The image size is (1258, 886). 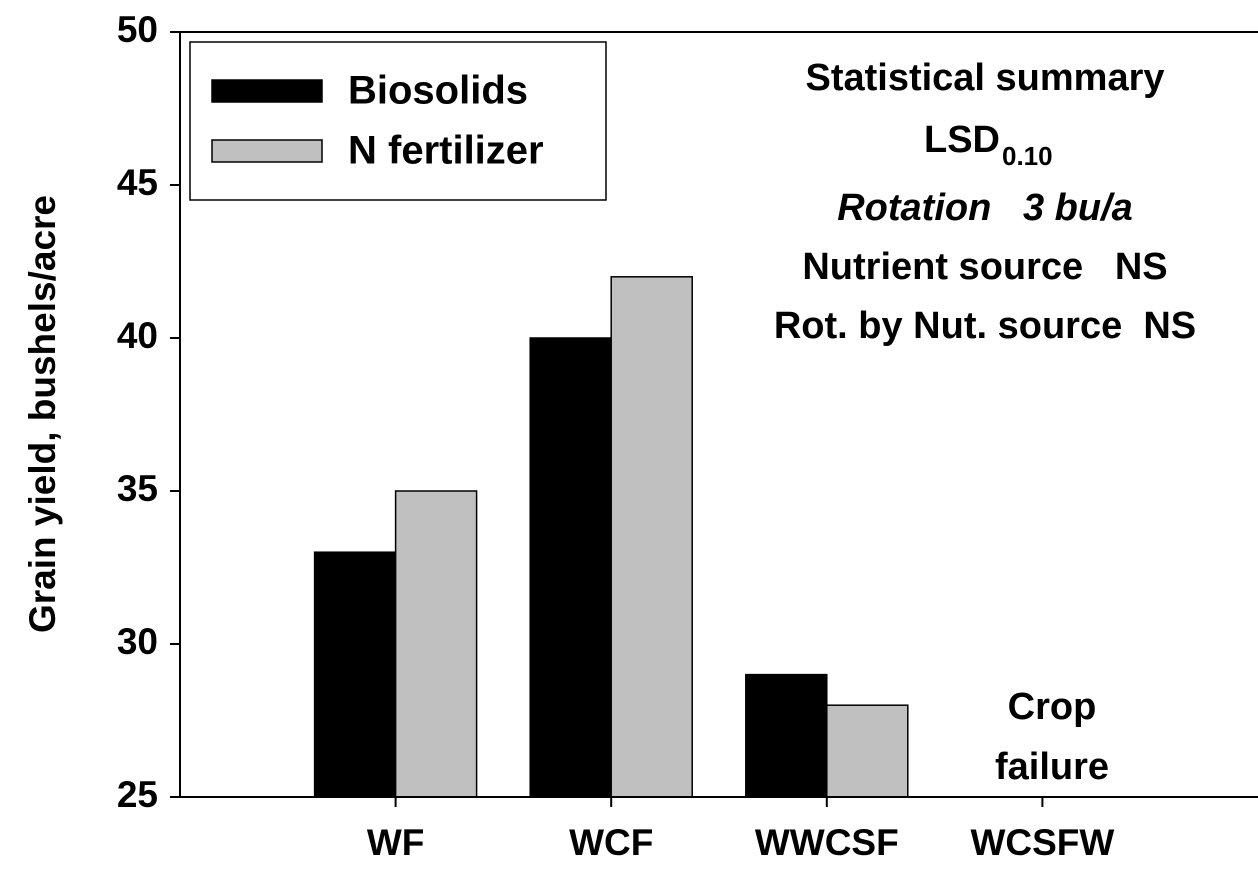 I want to click on y-tick-label: 35, so click(x=137, y=488).